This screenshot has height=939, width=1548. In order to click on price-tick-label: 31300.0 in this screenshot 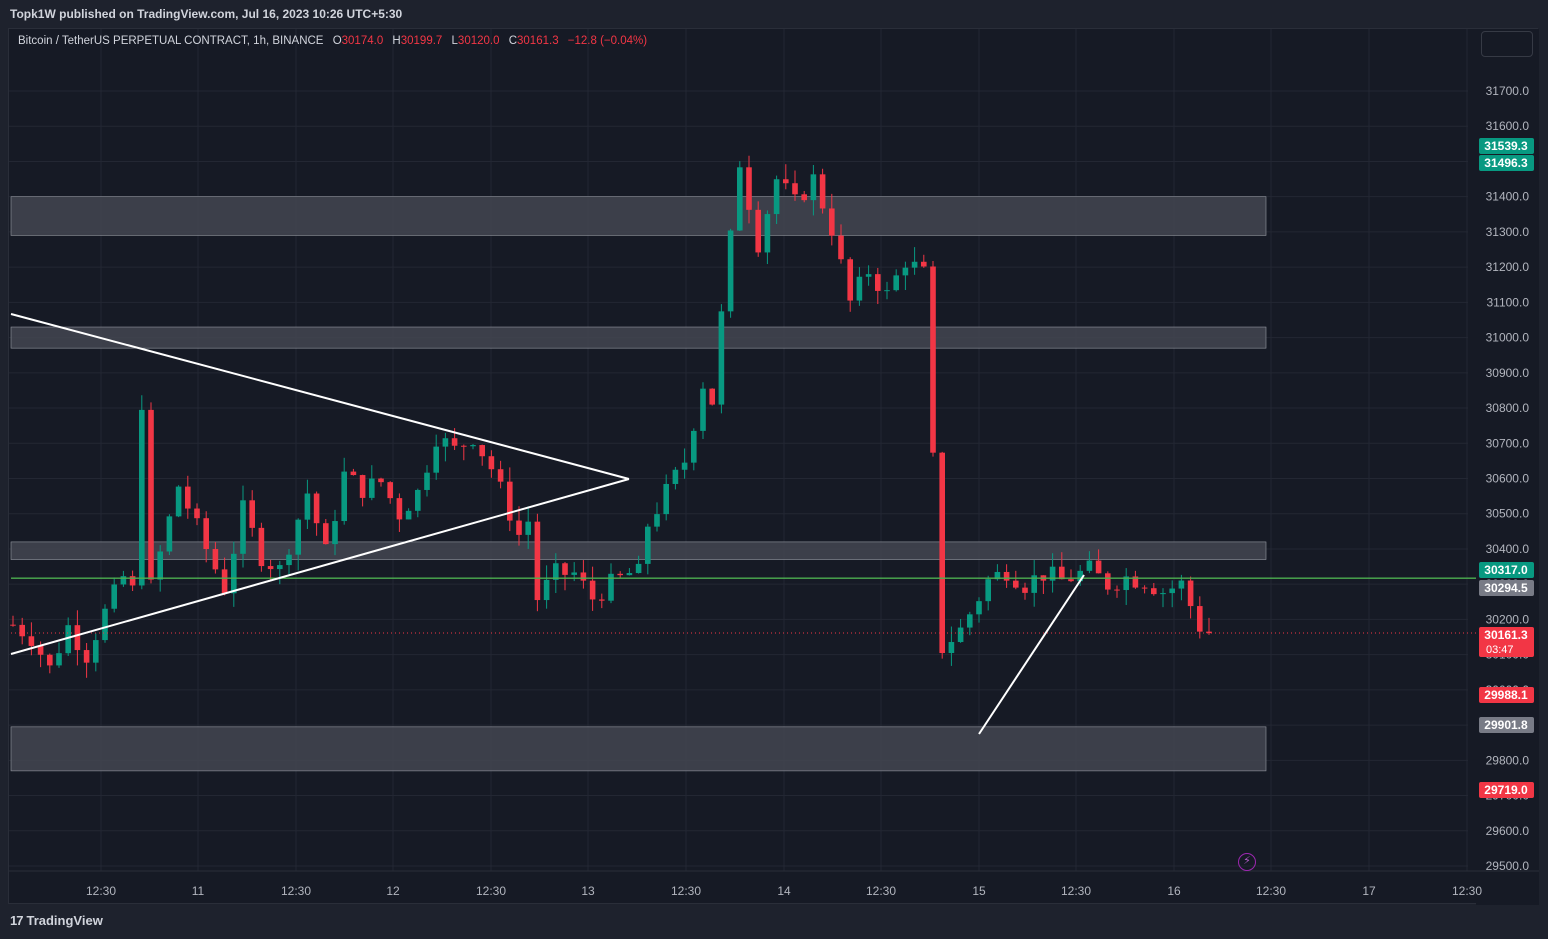, I will do `click(1508, 232)`.